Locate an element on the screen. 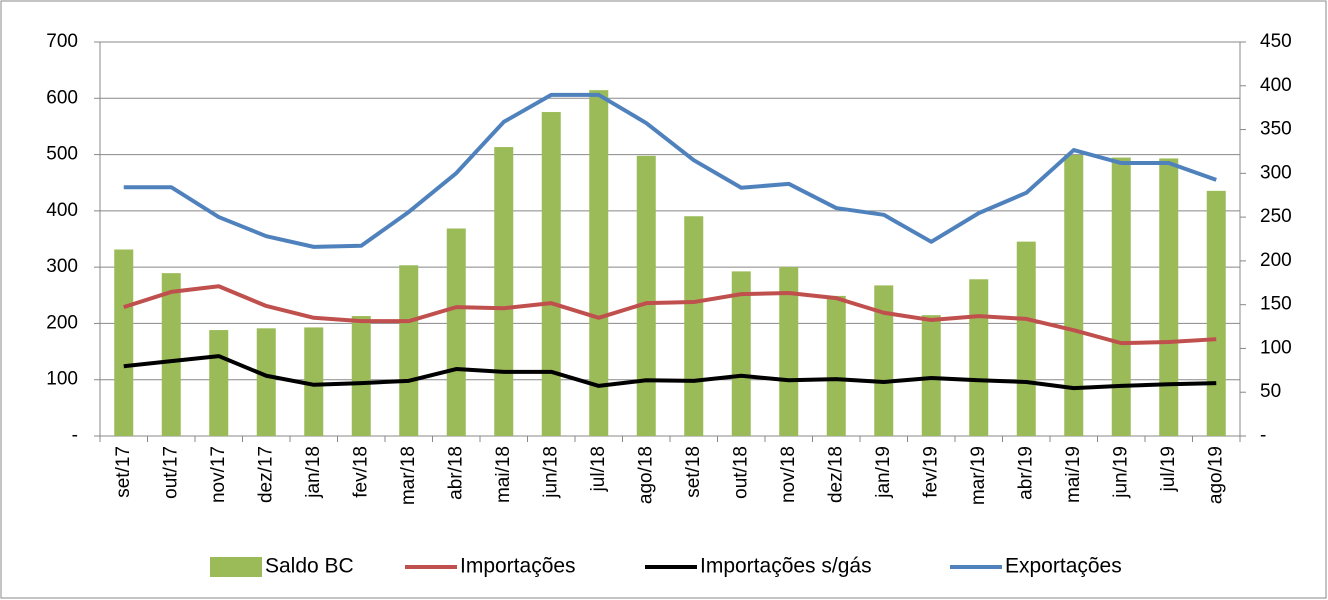 The width and height of the screenshot is (1328, 600). y-tick-label: 100 is located at coordinates (62, 379).